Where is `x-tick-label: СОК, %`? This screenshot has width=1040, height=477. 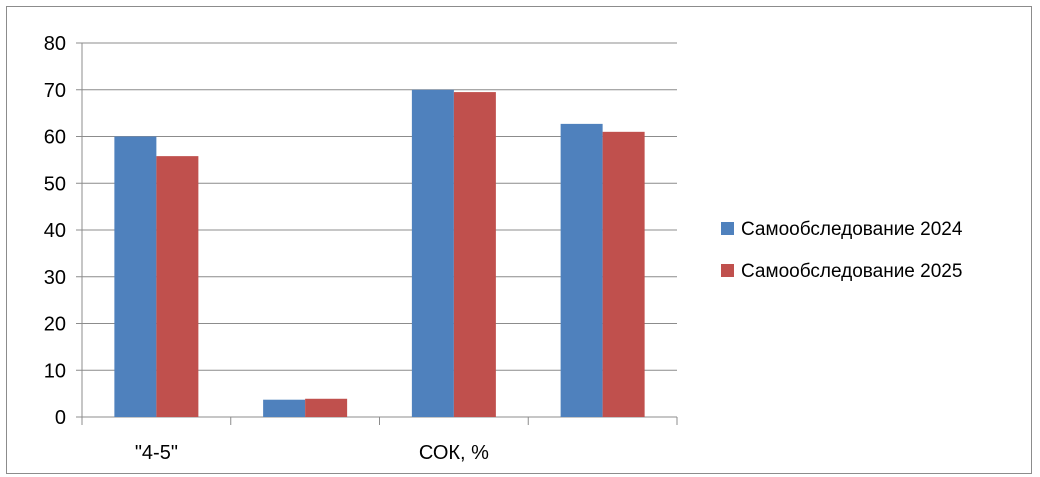 x-tick-label: СОК, % is located at coordinates (454, 453).